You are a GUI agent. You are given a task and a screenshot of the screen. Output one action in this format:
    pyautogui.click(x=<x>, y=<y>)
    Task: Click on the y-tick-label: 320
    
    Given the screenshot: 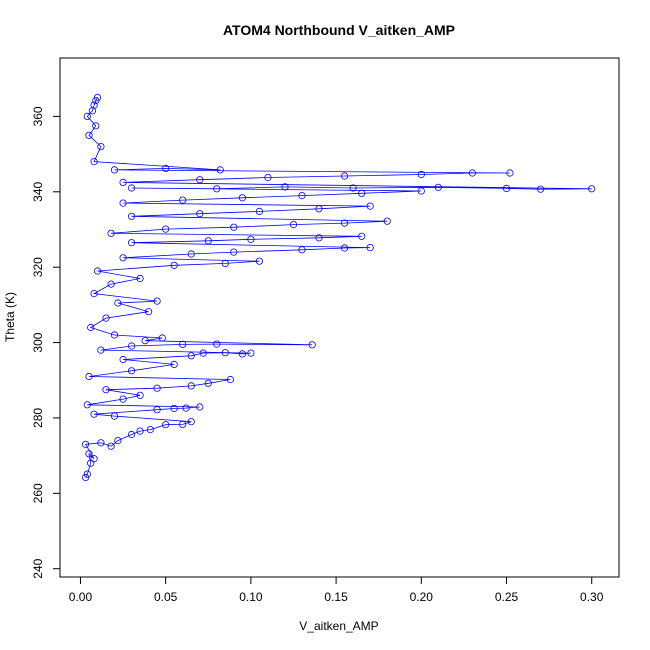 What is the action you would take?
    pyautogui.click(x=38, y=267)
    